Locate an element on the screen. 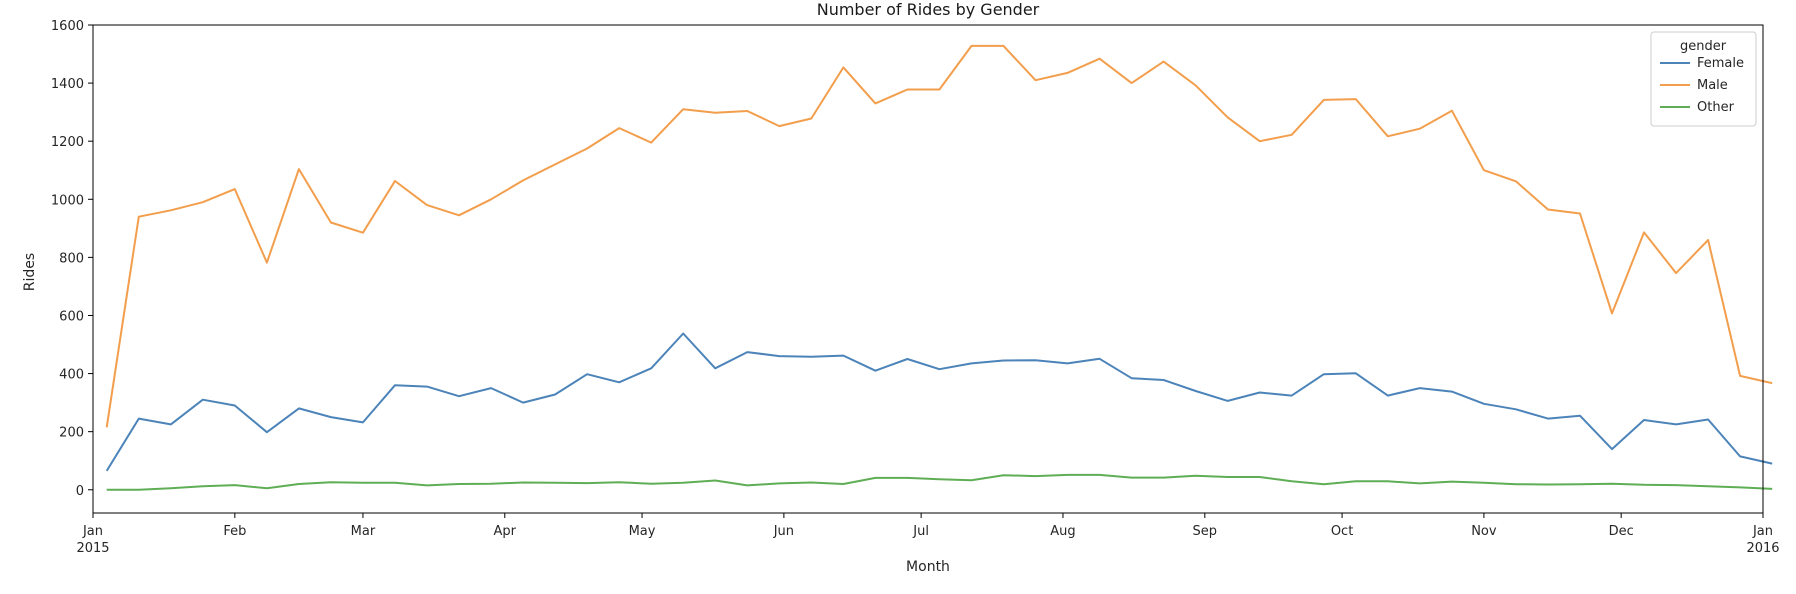 This screenshot has width=1796, height=594. y-tick-label: 1200 is located at coordinates (67, 142).